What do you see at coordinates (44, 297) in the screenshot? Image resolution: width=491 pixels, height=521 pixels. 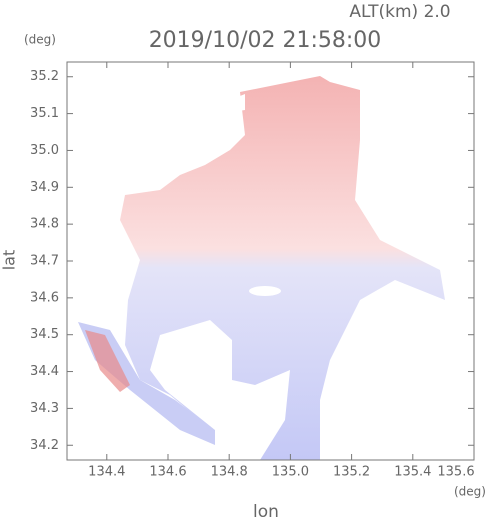 I see `y-tick-label: 34.6` at bounding box center [44, 297].